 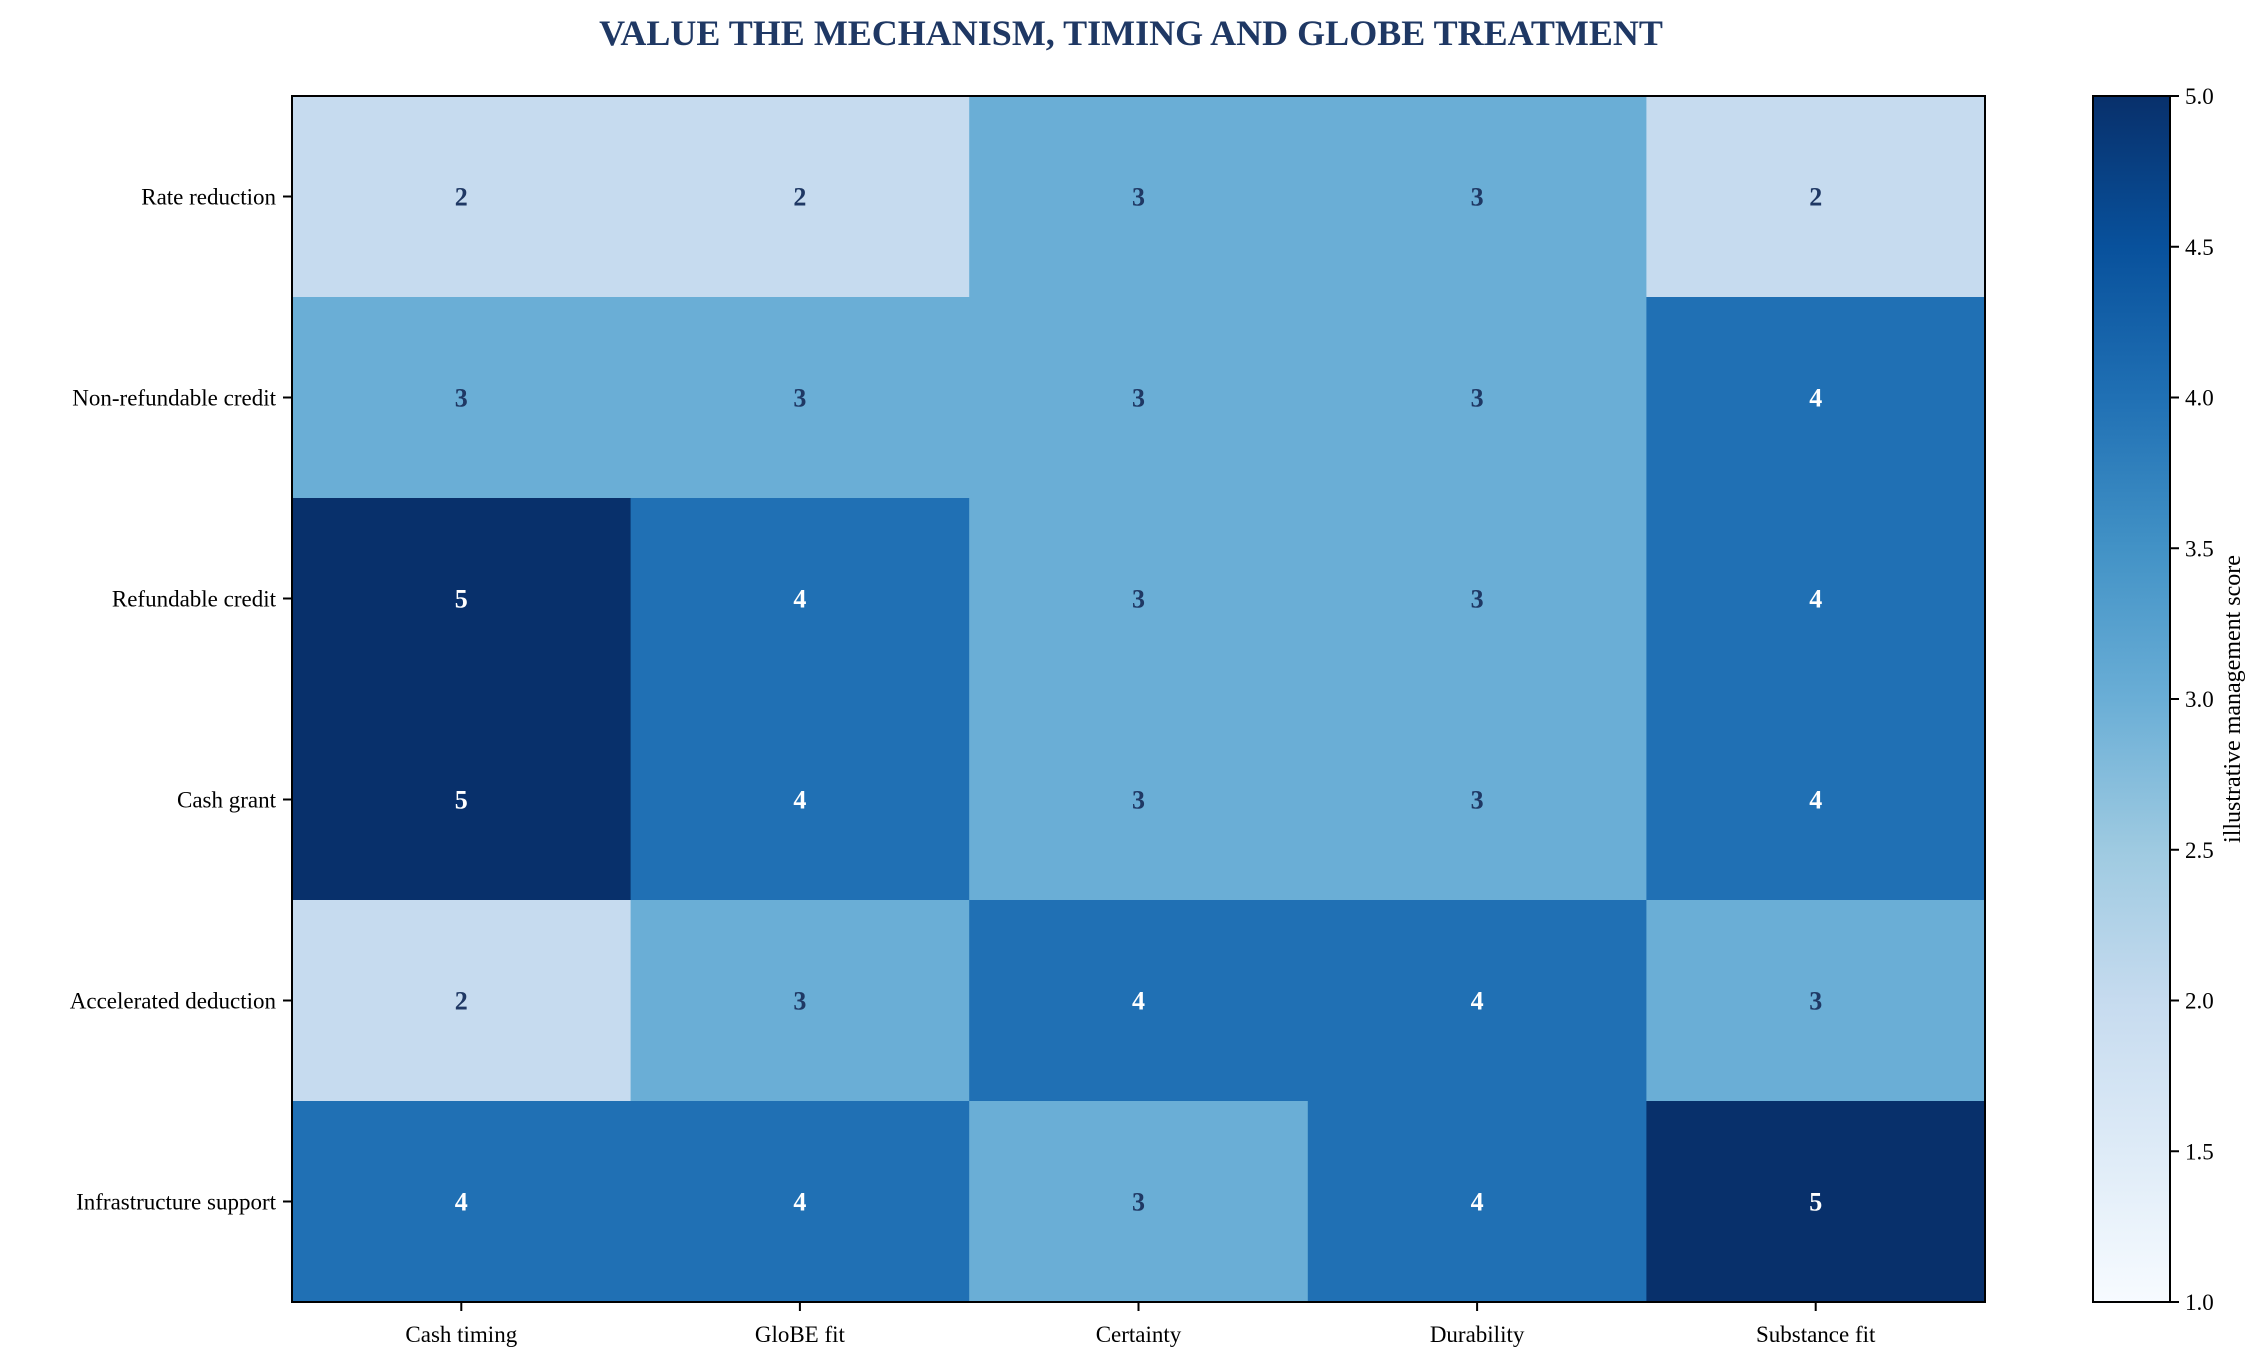 I want to click on colorbar-tick-label: 1.0, so click(x=2199, y=1302).